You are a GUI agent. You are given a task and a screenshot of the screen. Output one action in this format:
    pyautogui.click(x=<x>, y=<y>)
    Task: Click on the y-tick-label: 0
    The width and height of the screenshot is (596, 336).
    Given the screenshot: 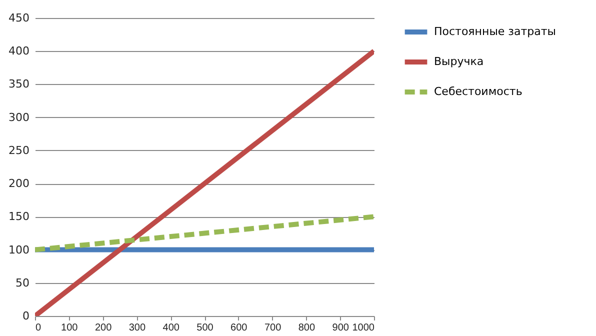 What is the action you would take?
    pyautogui.click(x=26, y=316)
    